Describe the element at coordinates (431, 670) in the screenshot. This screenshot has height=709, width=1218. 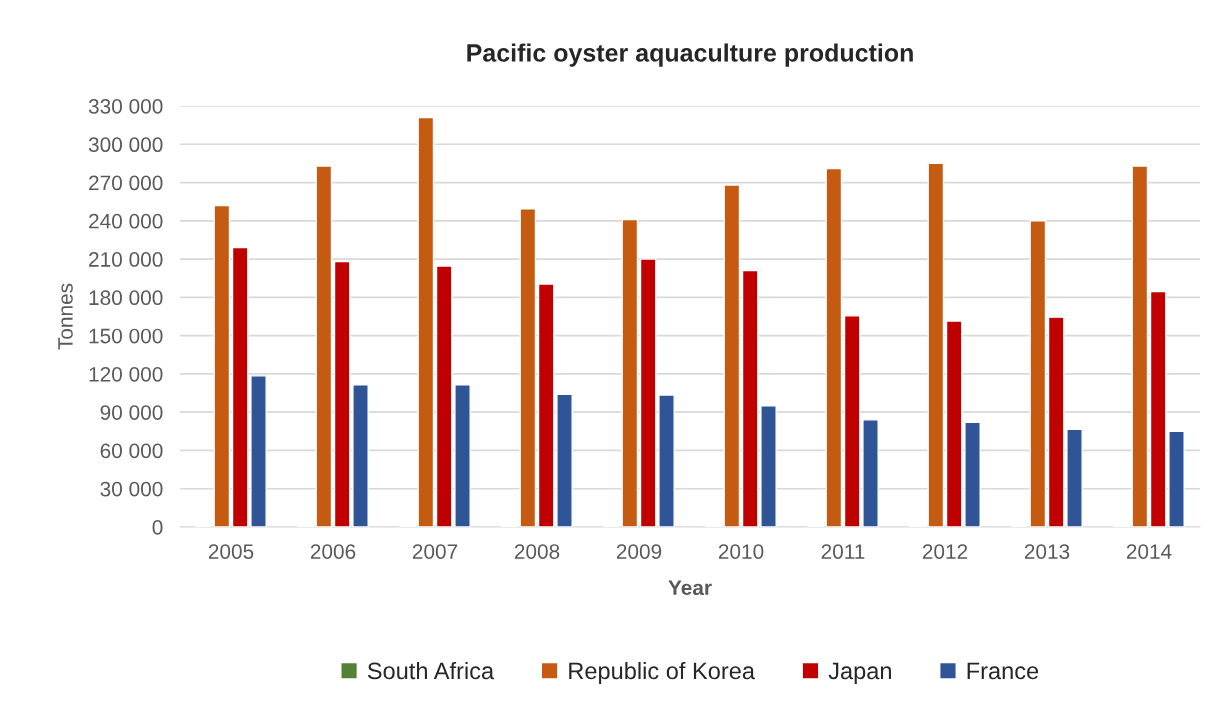
I see `legend-label: South Africa` at that location.